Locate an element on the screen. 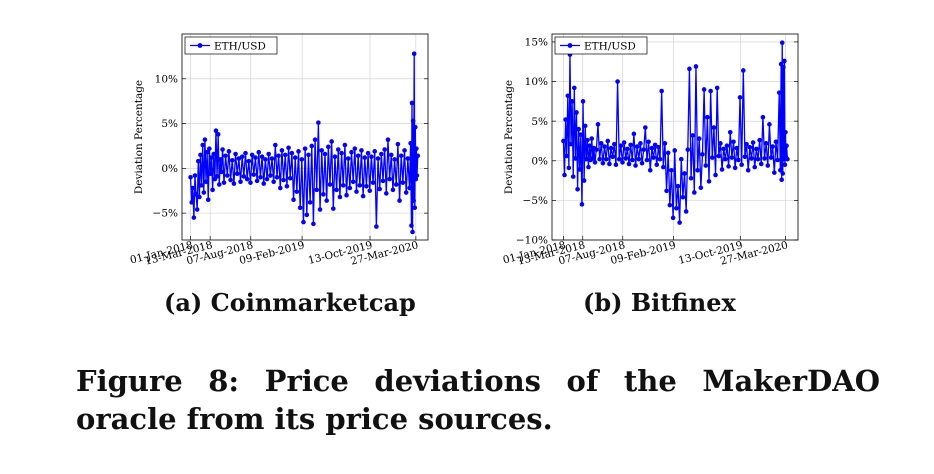 The image size is (934, 474). y-tick-label: 10% is located at coordinates (536, 82).